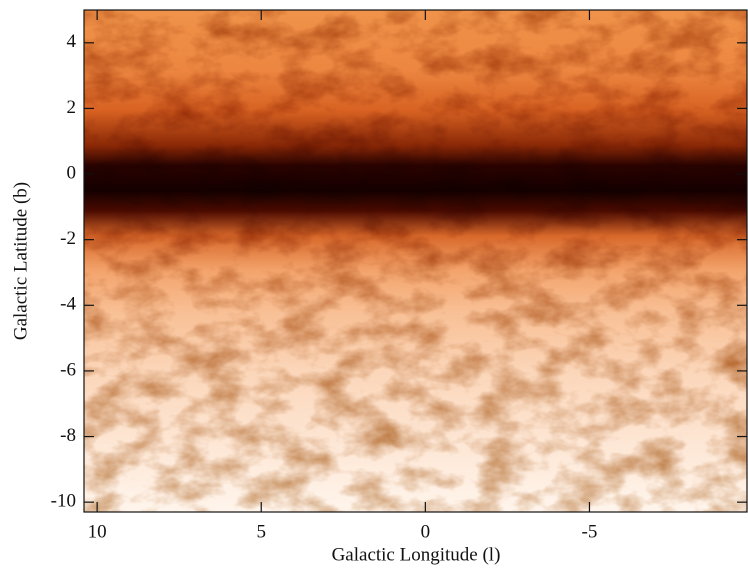  What do you see at coordinates (261, 531) in the screenshot?
I see `x-tick-label: 5` at bounding box center [261, 531].